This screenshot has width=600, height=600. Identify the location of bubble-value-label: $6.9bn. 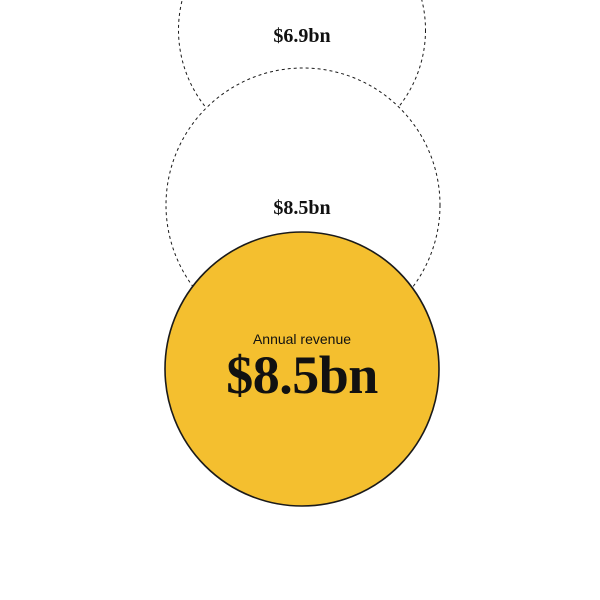
(301, 36).